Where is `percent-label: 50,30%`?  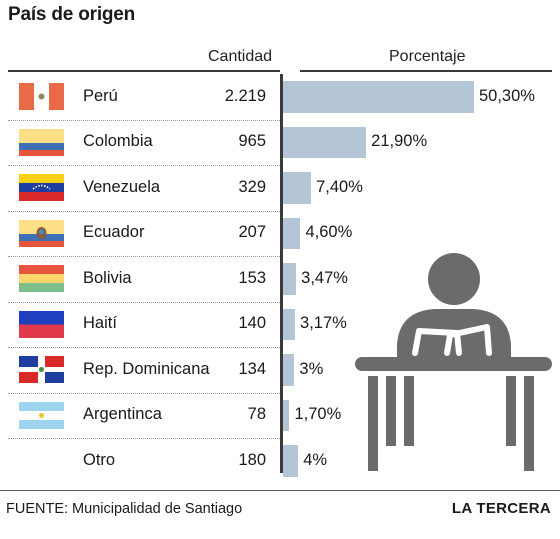
percent-label: 50,30% is located at coordinates (507, 95).